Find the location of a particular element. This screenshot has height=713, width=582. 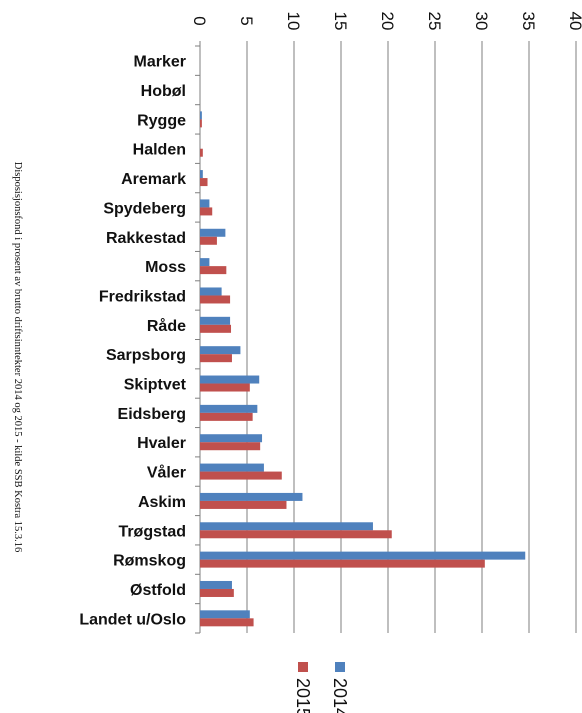

category-label: Aremark is located at coordinates (153, 179).